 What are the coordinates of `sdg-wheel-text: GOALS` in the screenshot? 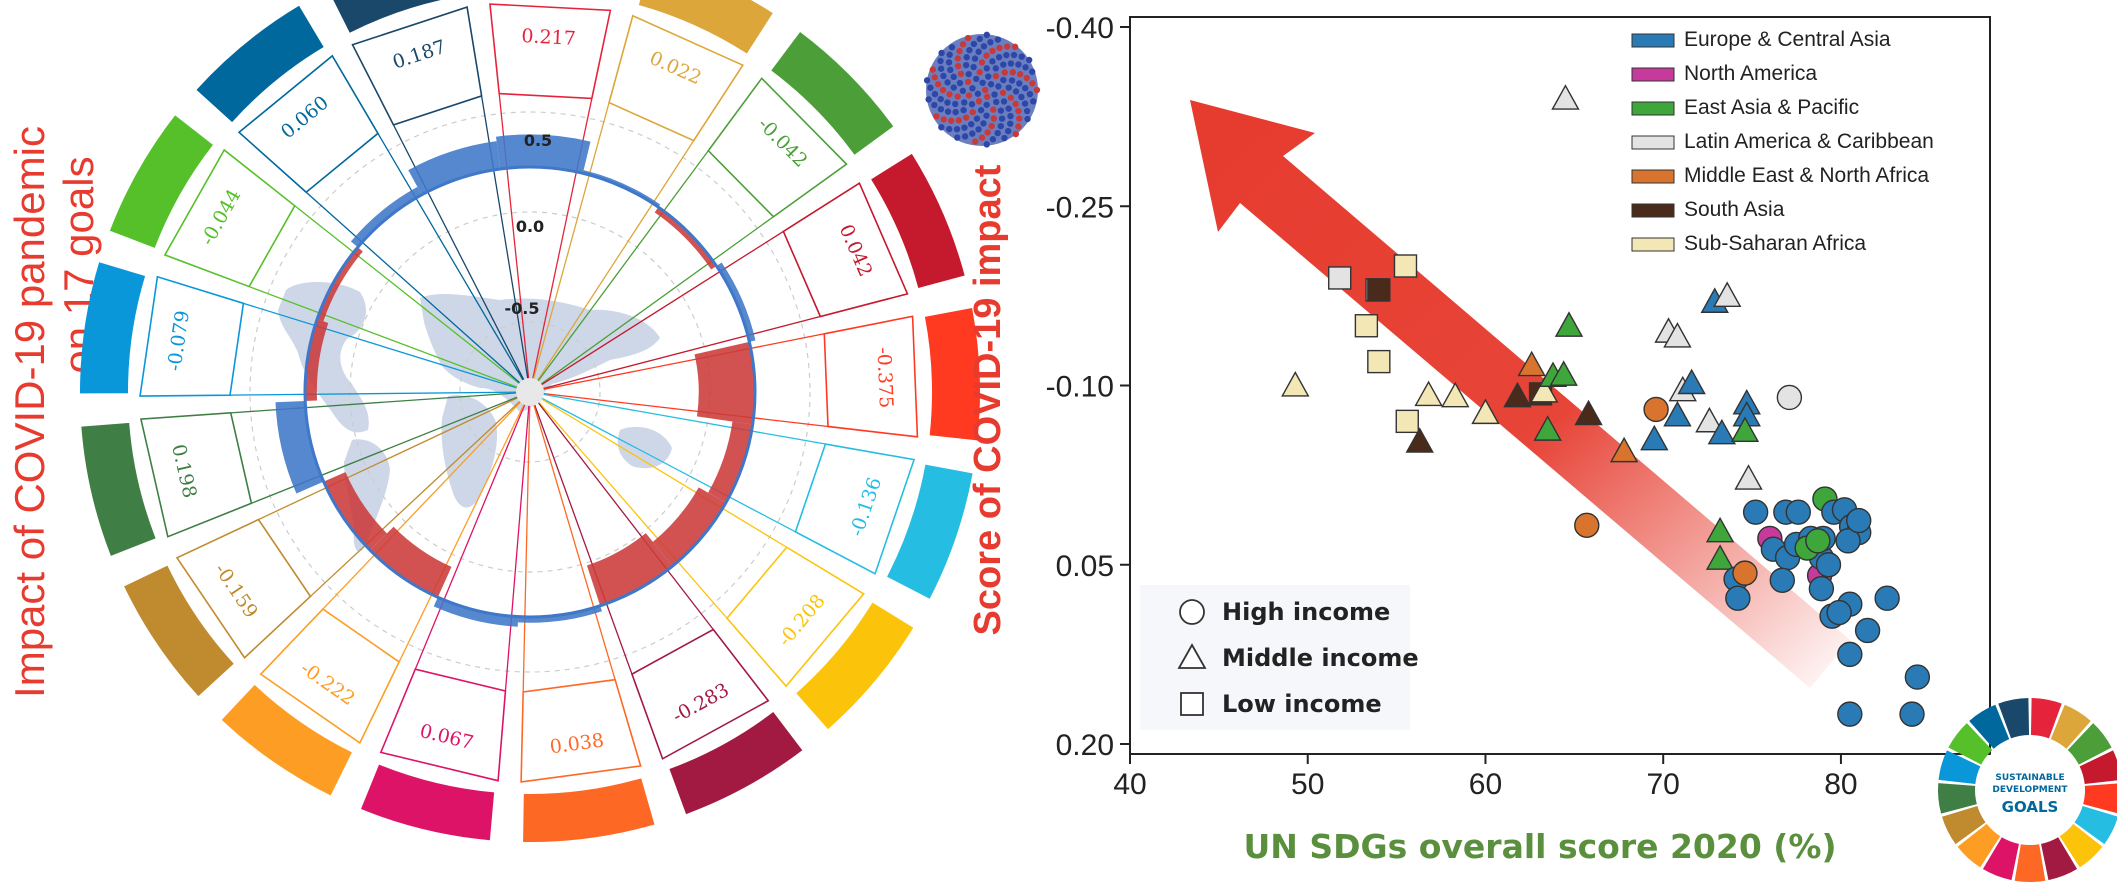 It's located at (2030, 807).